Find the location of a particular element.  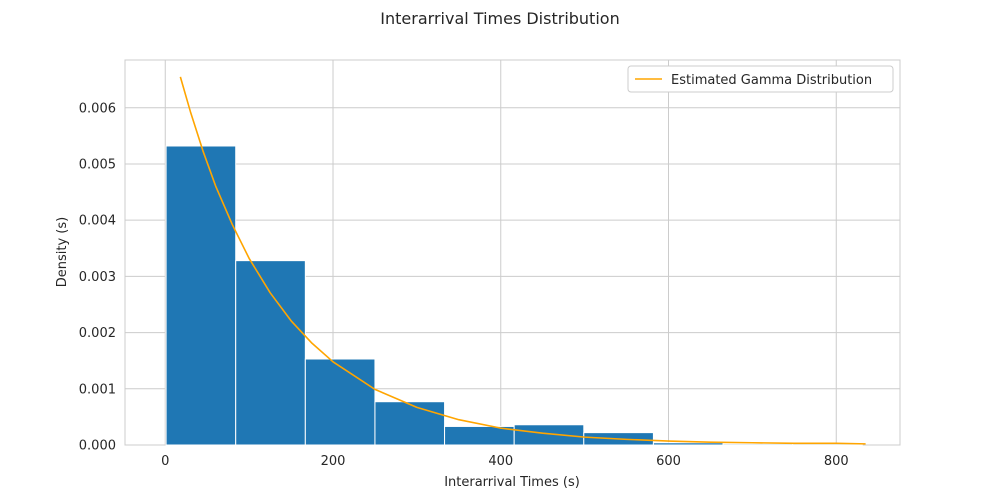

y-tick-label: 0.003 is located at coordinates (97, 277).